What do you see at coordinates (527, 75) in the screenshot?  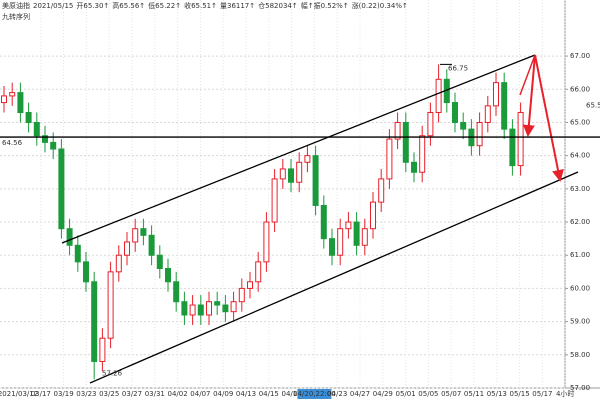 I see `forecast-line` at bounding box center [527, 75].